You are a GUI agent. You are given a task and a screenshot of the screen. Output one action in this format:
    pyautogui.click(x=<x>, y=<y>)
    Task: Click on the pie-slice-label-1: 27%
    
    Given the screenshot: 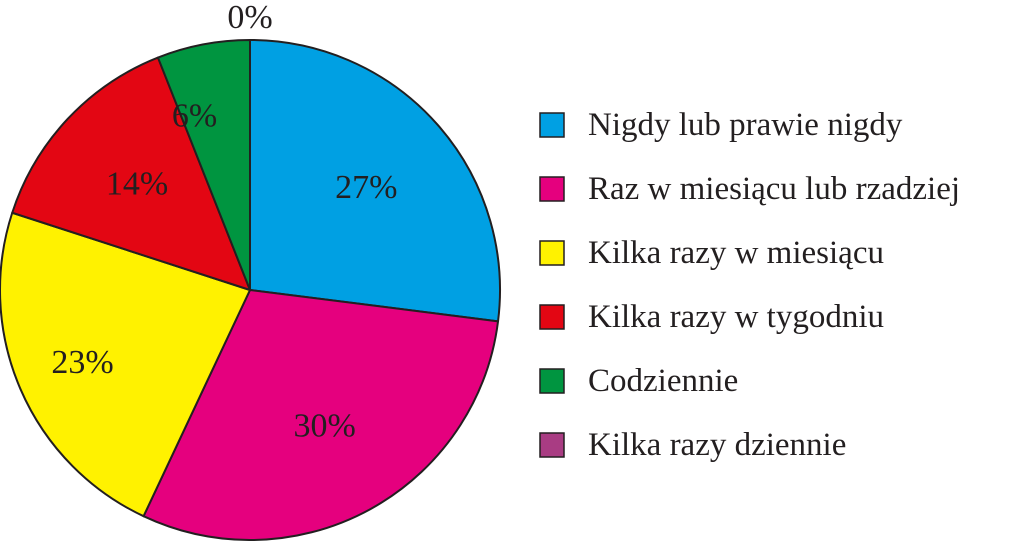 What is the action you would take?
    pyautogui.click(x=366, y=187)
    